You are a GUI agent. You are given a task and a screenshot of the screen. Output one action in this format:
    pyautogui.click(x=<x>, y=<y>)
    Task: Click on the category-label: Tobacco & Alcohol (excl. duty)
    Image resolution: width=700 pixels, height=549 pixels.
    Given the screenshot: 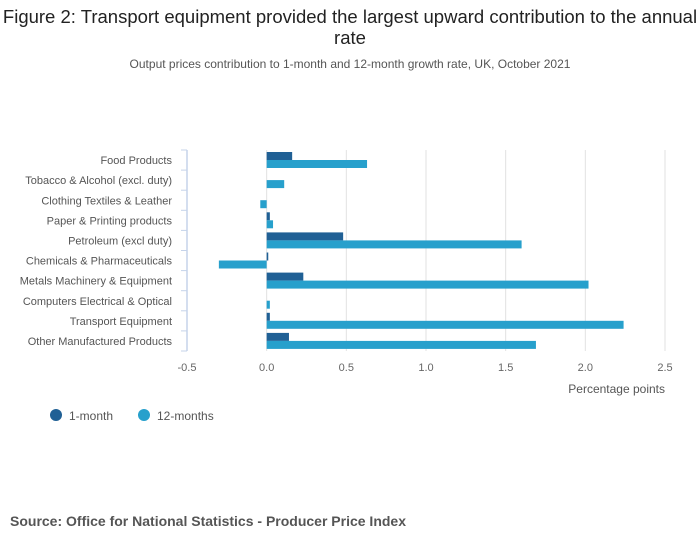 What is the action you would take?
    pyautogui.click(x=98, y=181)
    